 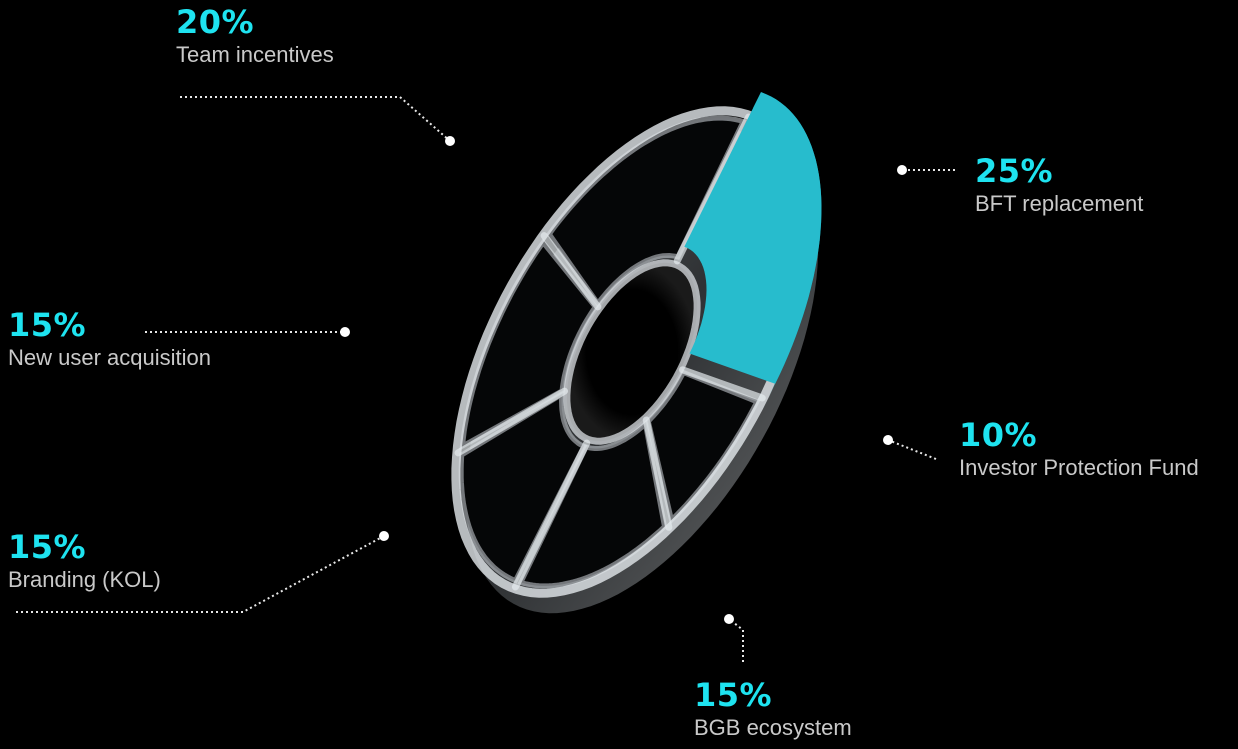 I want to click on category-label-bft-replacement: BFT replacement, so click(x=1059, y=203).